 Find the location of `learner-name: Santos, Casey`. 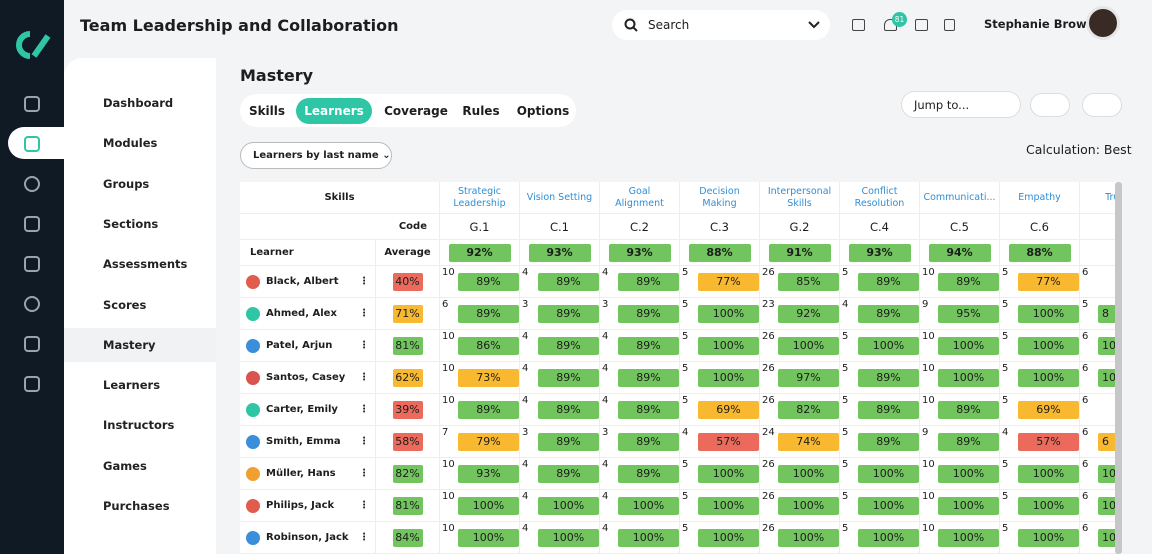

learner-name: Santos, Casey is located at coordinates (306, 377).